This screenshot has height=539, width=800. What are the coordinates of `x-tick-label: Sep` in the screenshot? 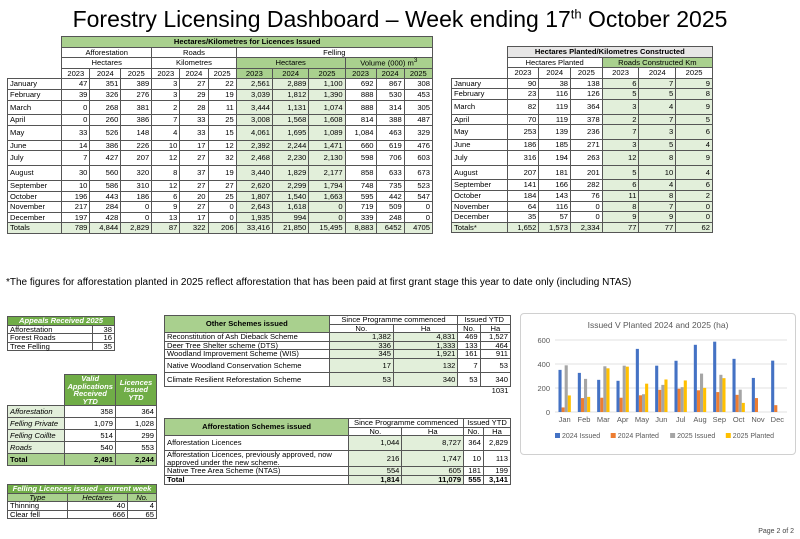 It's located at (719, 419).